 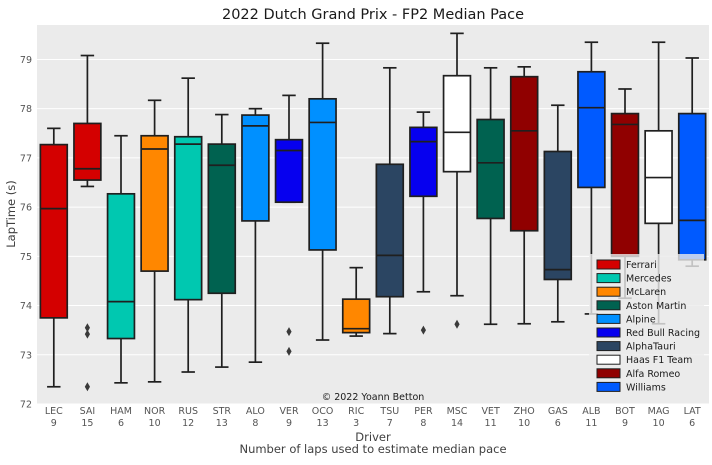 I want to click on box-rus, so click(x=188, y=225).